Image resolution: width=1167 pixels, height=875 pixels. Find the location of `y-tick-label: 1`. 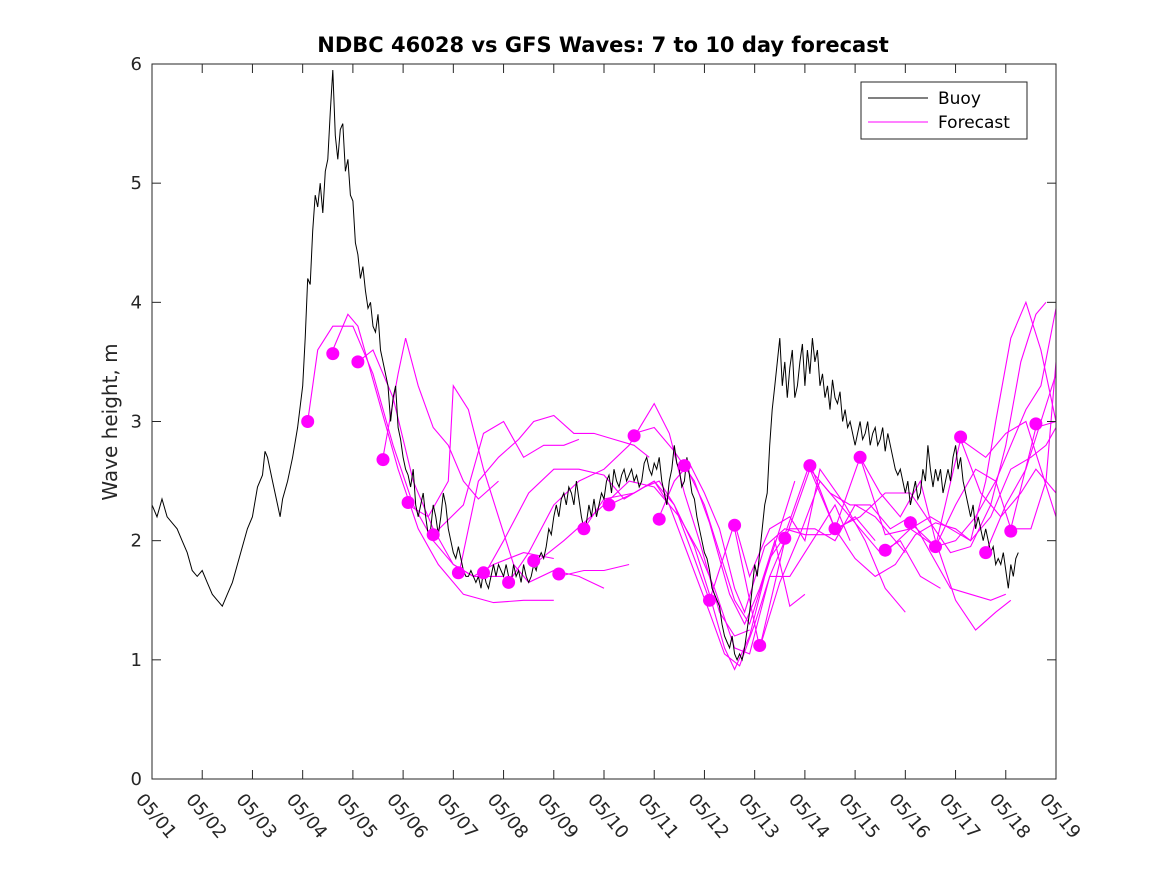

y-tick-label: 1 is located at coordinates (136, 660).